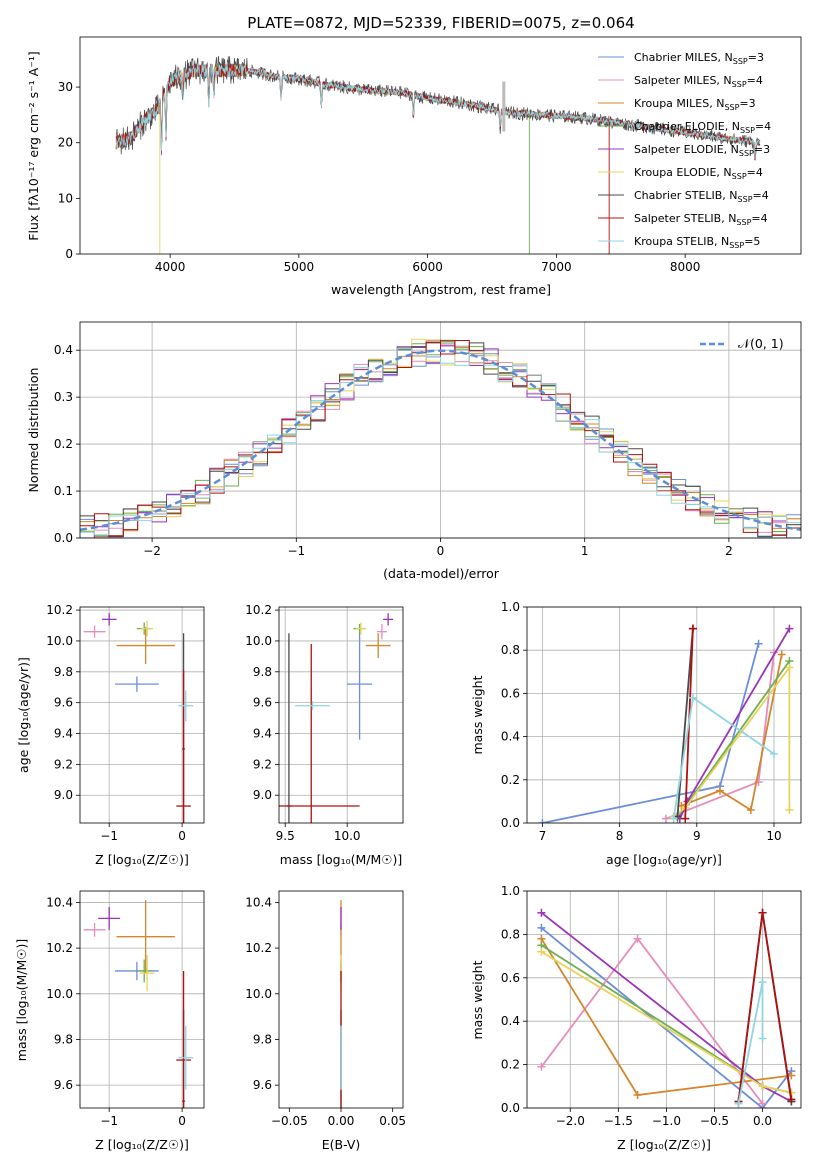 The image size is (819, 1170). I want to click on x-tick-label: 8000, so click(685, 267).